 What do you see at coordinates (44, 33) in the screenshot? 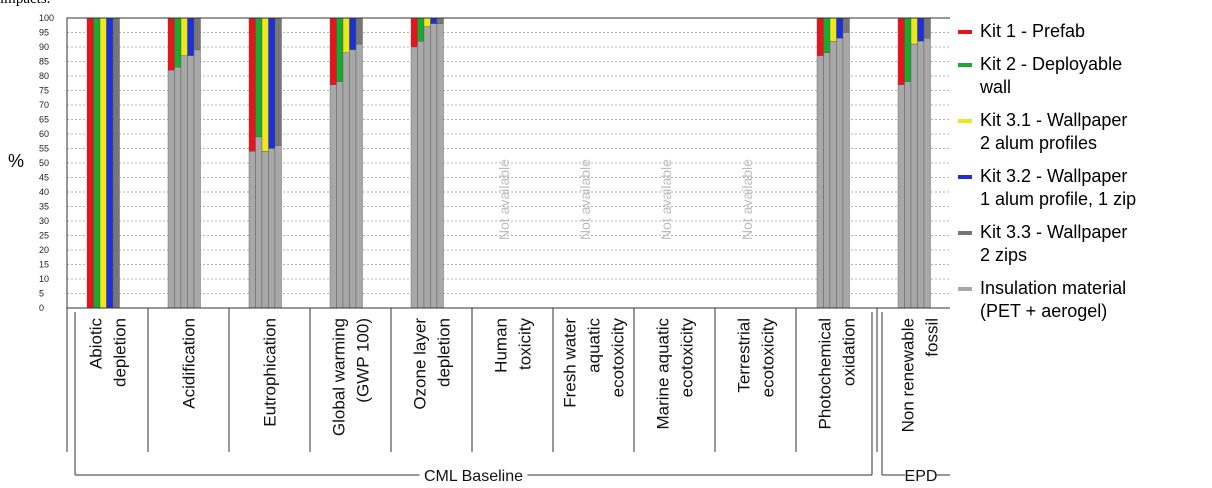
I see `y-tick-label: 95` at bounding box center [44, 33].